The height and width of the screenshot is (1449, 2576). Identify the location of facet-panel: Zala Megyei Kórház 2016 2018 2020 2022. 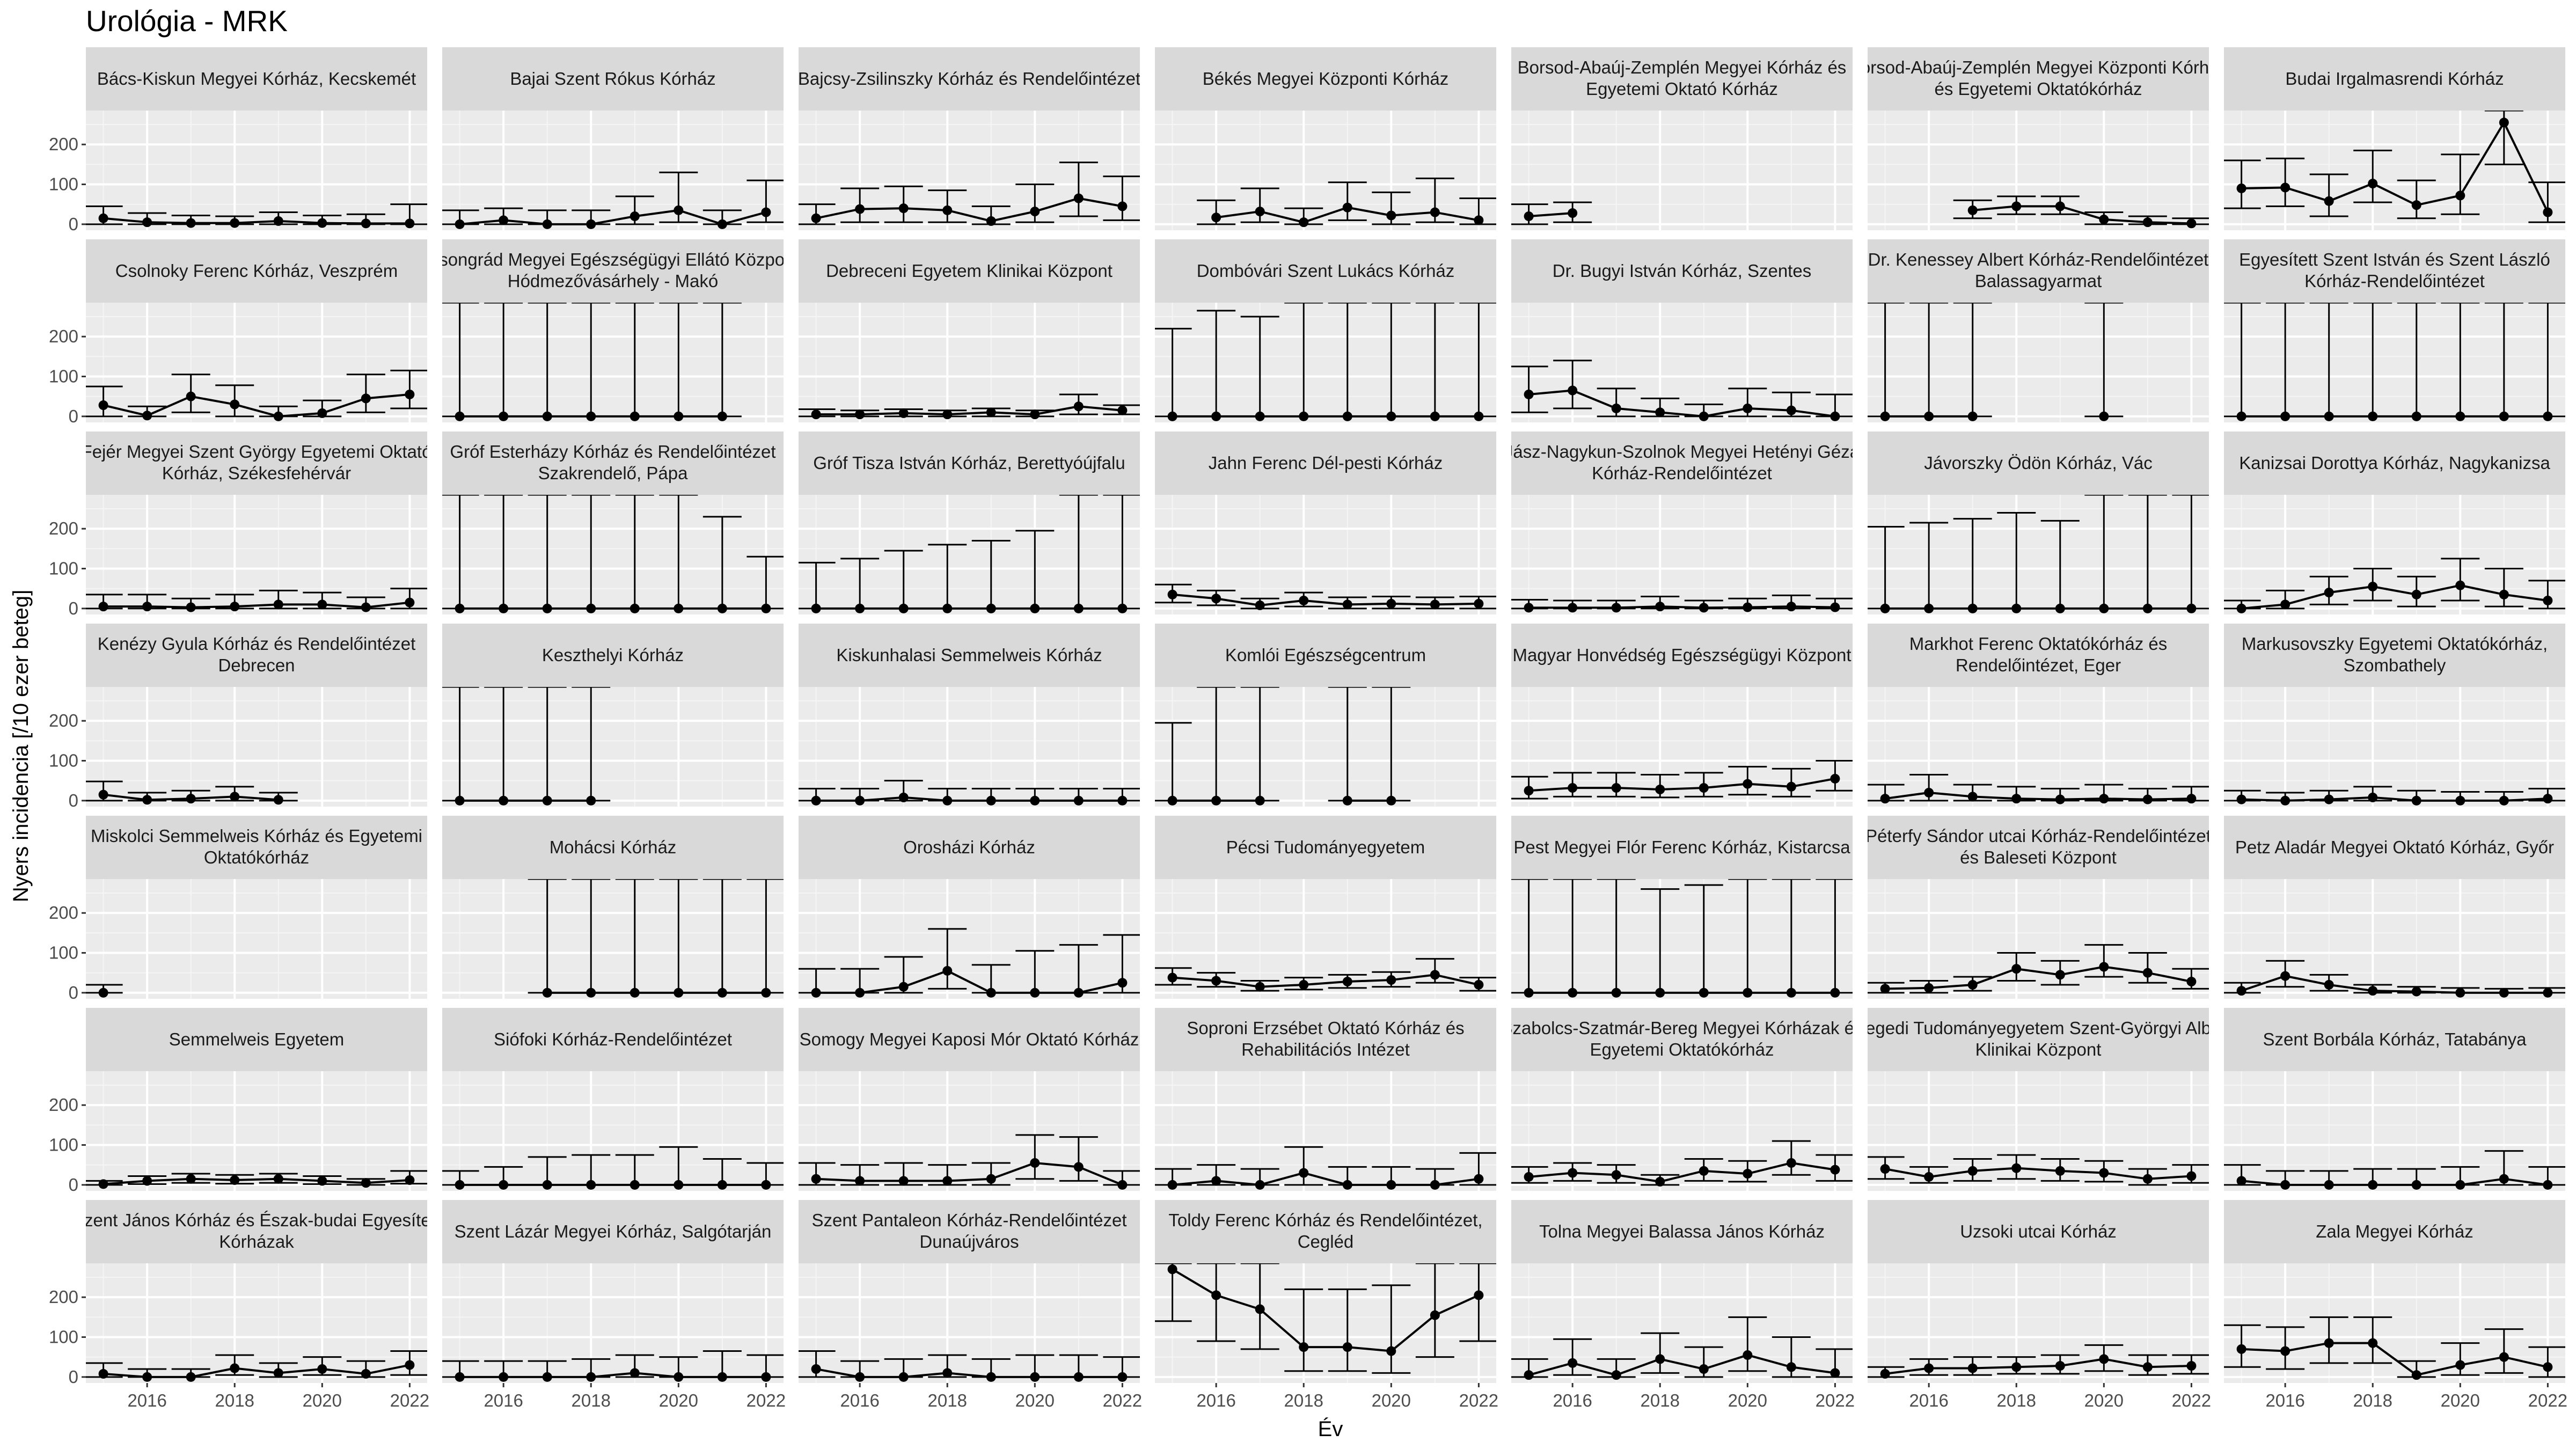
(2395, 1305).